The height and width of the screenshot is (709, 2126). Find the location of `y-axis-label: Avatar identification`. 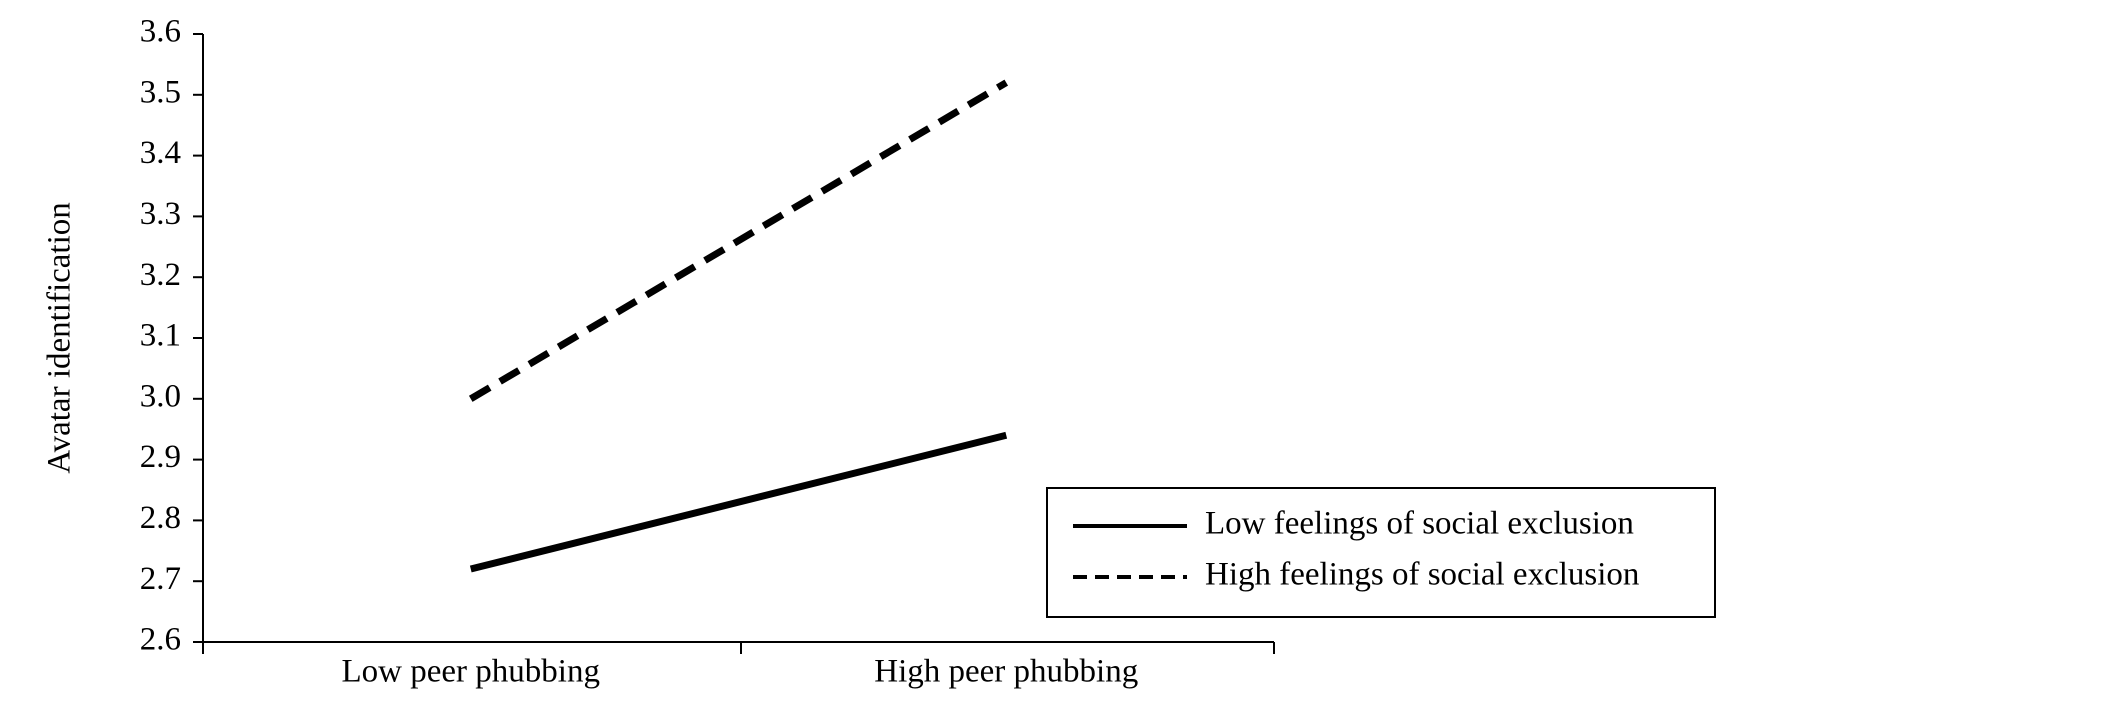

y-axis-label: Avatar identification is located at coordinates (60, 338).